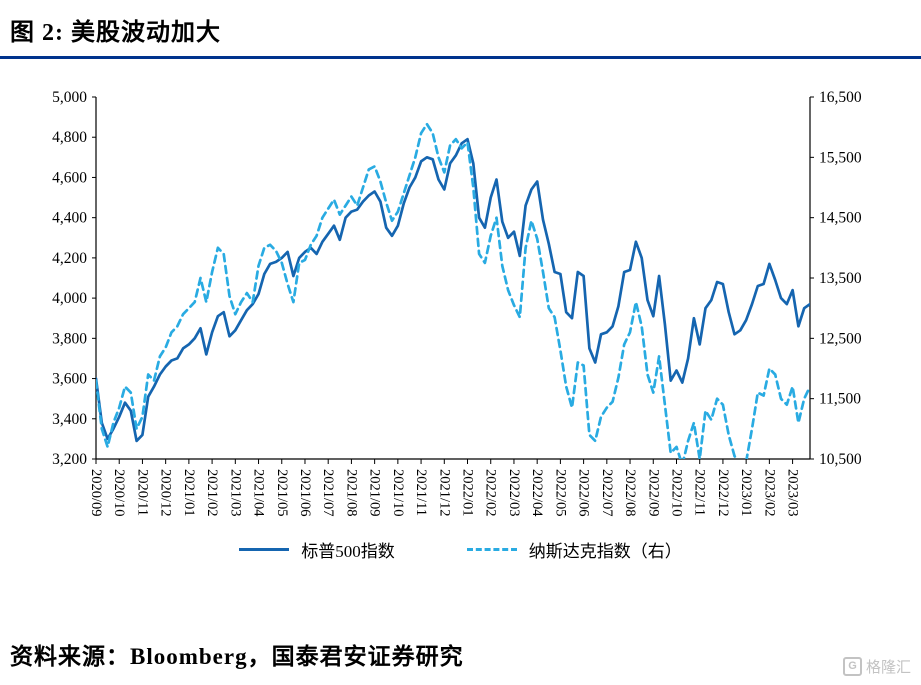 This screenshot has width=921, height=685. What do you see at coordinates (840, 97) in the screenshot?
I see `svg-text: 16,500` at bounding box center [840, 97].